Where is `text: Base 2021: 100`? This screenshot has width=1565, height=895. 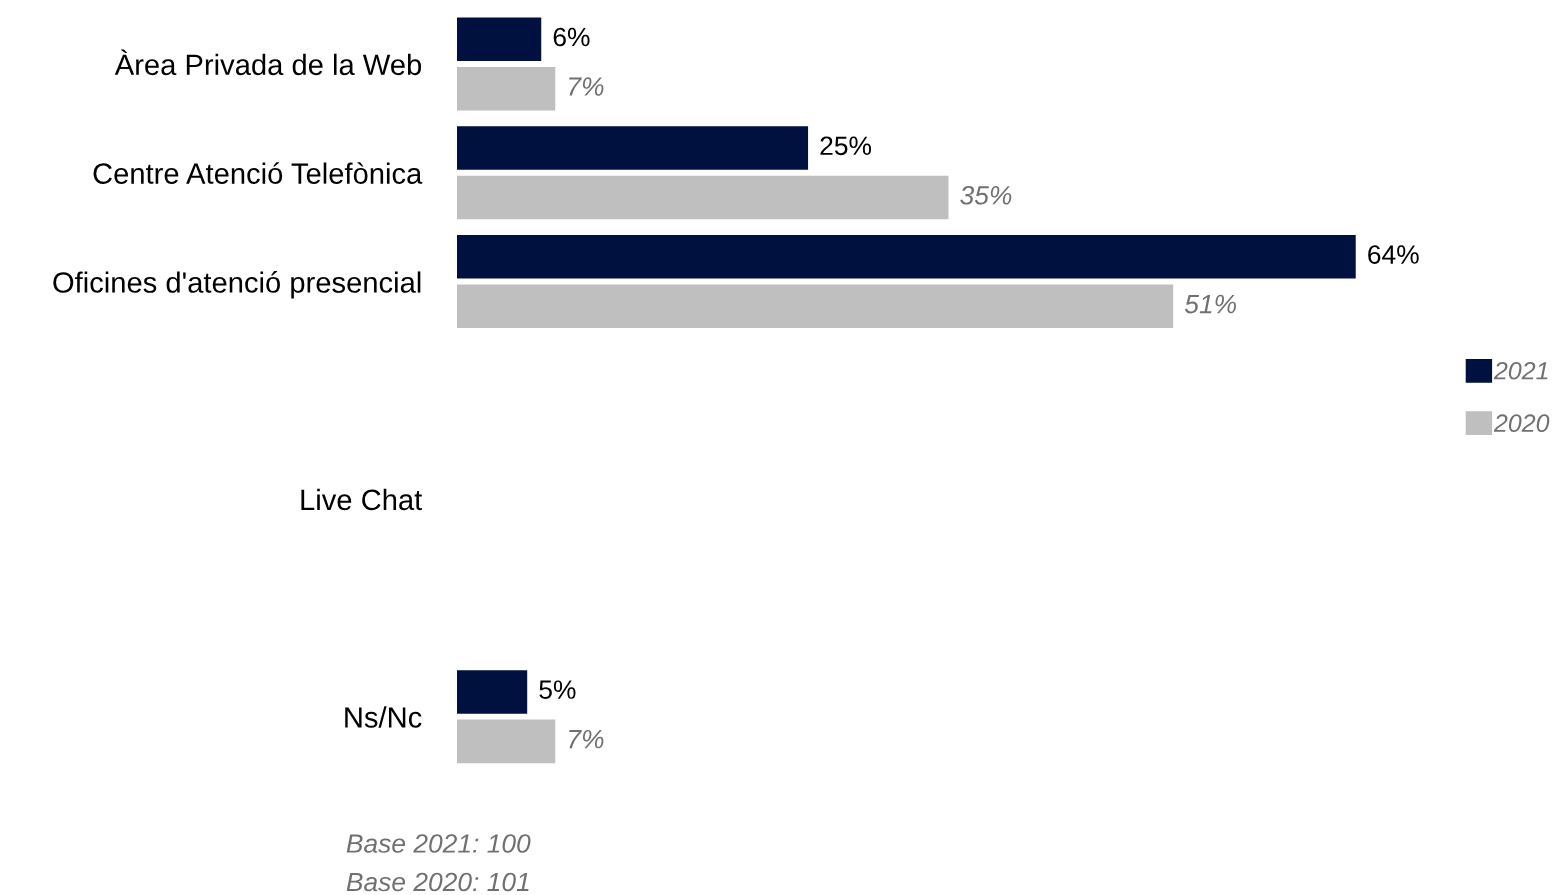 text: Base 2021: 100 is located at coordinates (438, 843).